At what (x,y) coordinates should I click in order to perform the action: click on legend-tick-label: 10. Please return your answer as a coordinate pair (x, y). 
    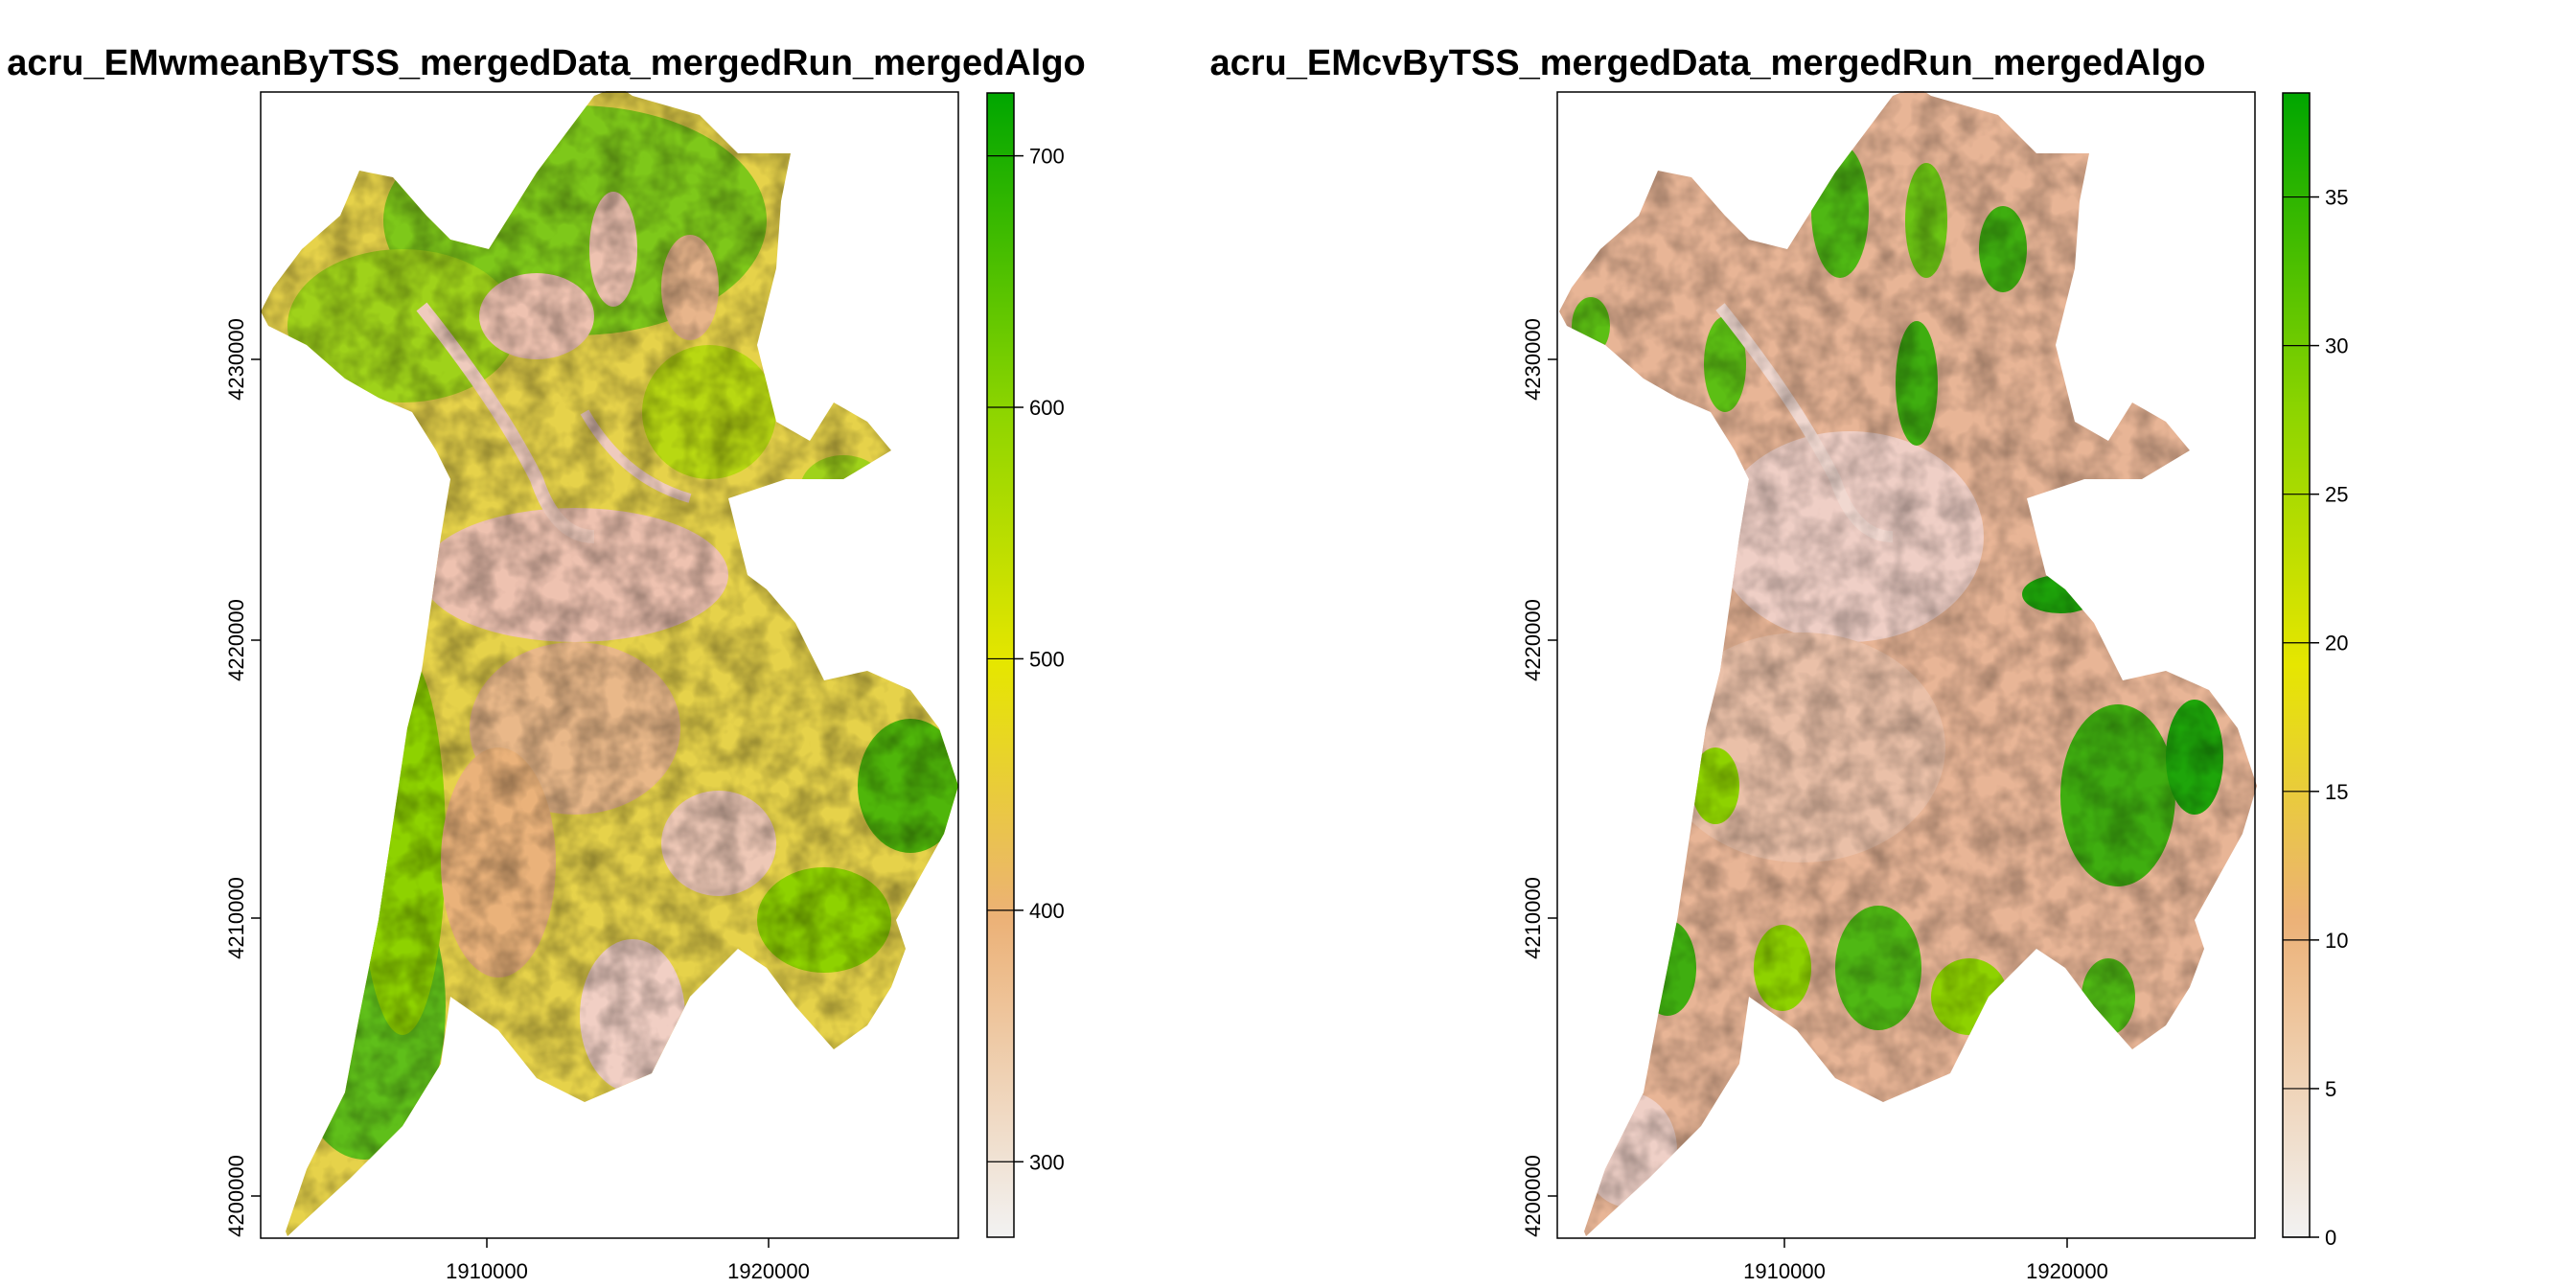
    Looking at the image, I should click on (2336, 941).